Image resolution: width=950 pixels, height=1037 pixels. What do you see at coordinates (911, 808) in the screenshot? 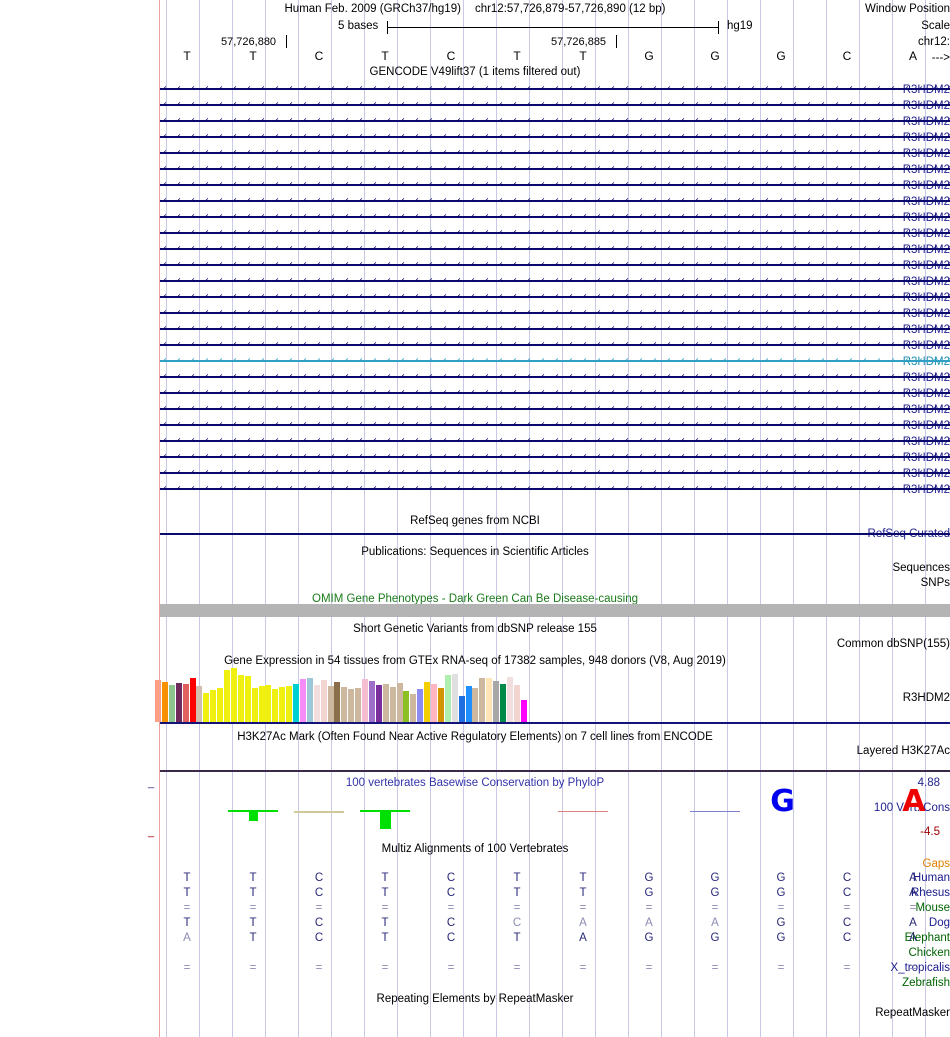
I see `conservation-label: 100 Vert. Cons` at bounding box center [911, 808].